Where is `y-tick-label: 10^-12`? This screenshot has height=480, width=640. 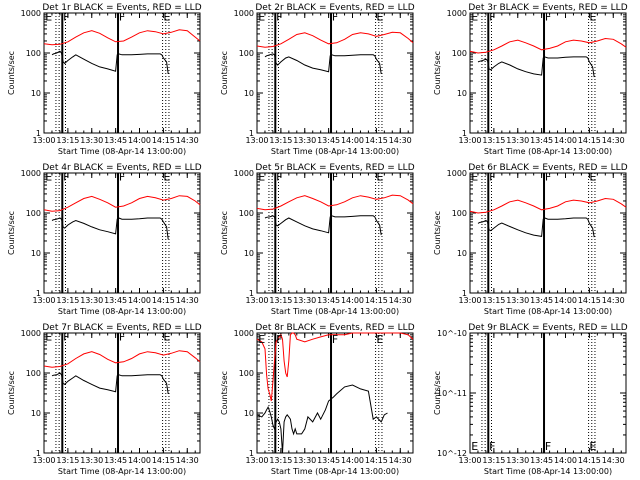 y-tick-label: 10^-12 is located at coordinates (452, 453).